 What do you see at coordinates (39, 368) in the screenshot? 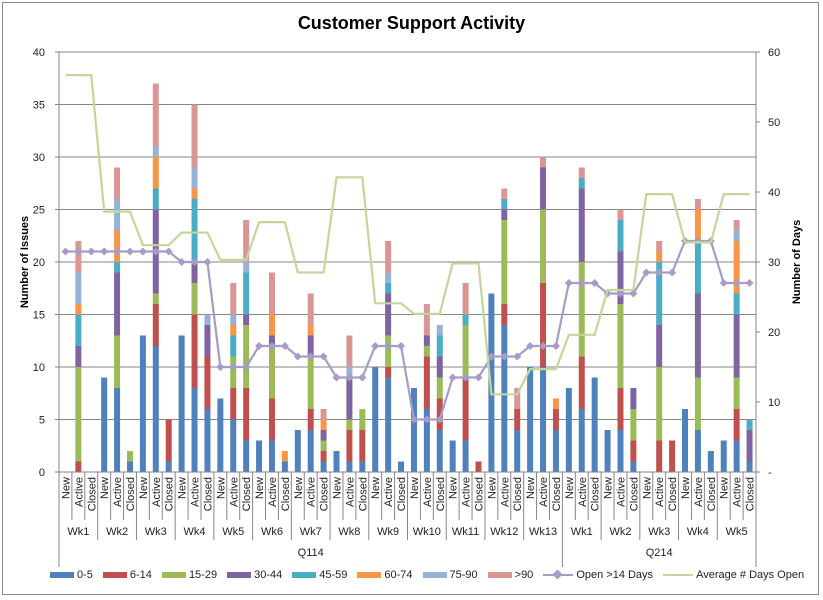
I see `y-tick-label: 10` at bounding box center [39, 368].